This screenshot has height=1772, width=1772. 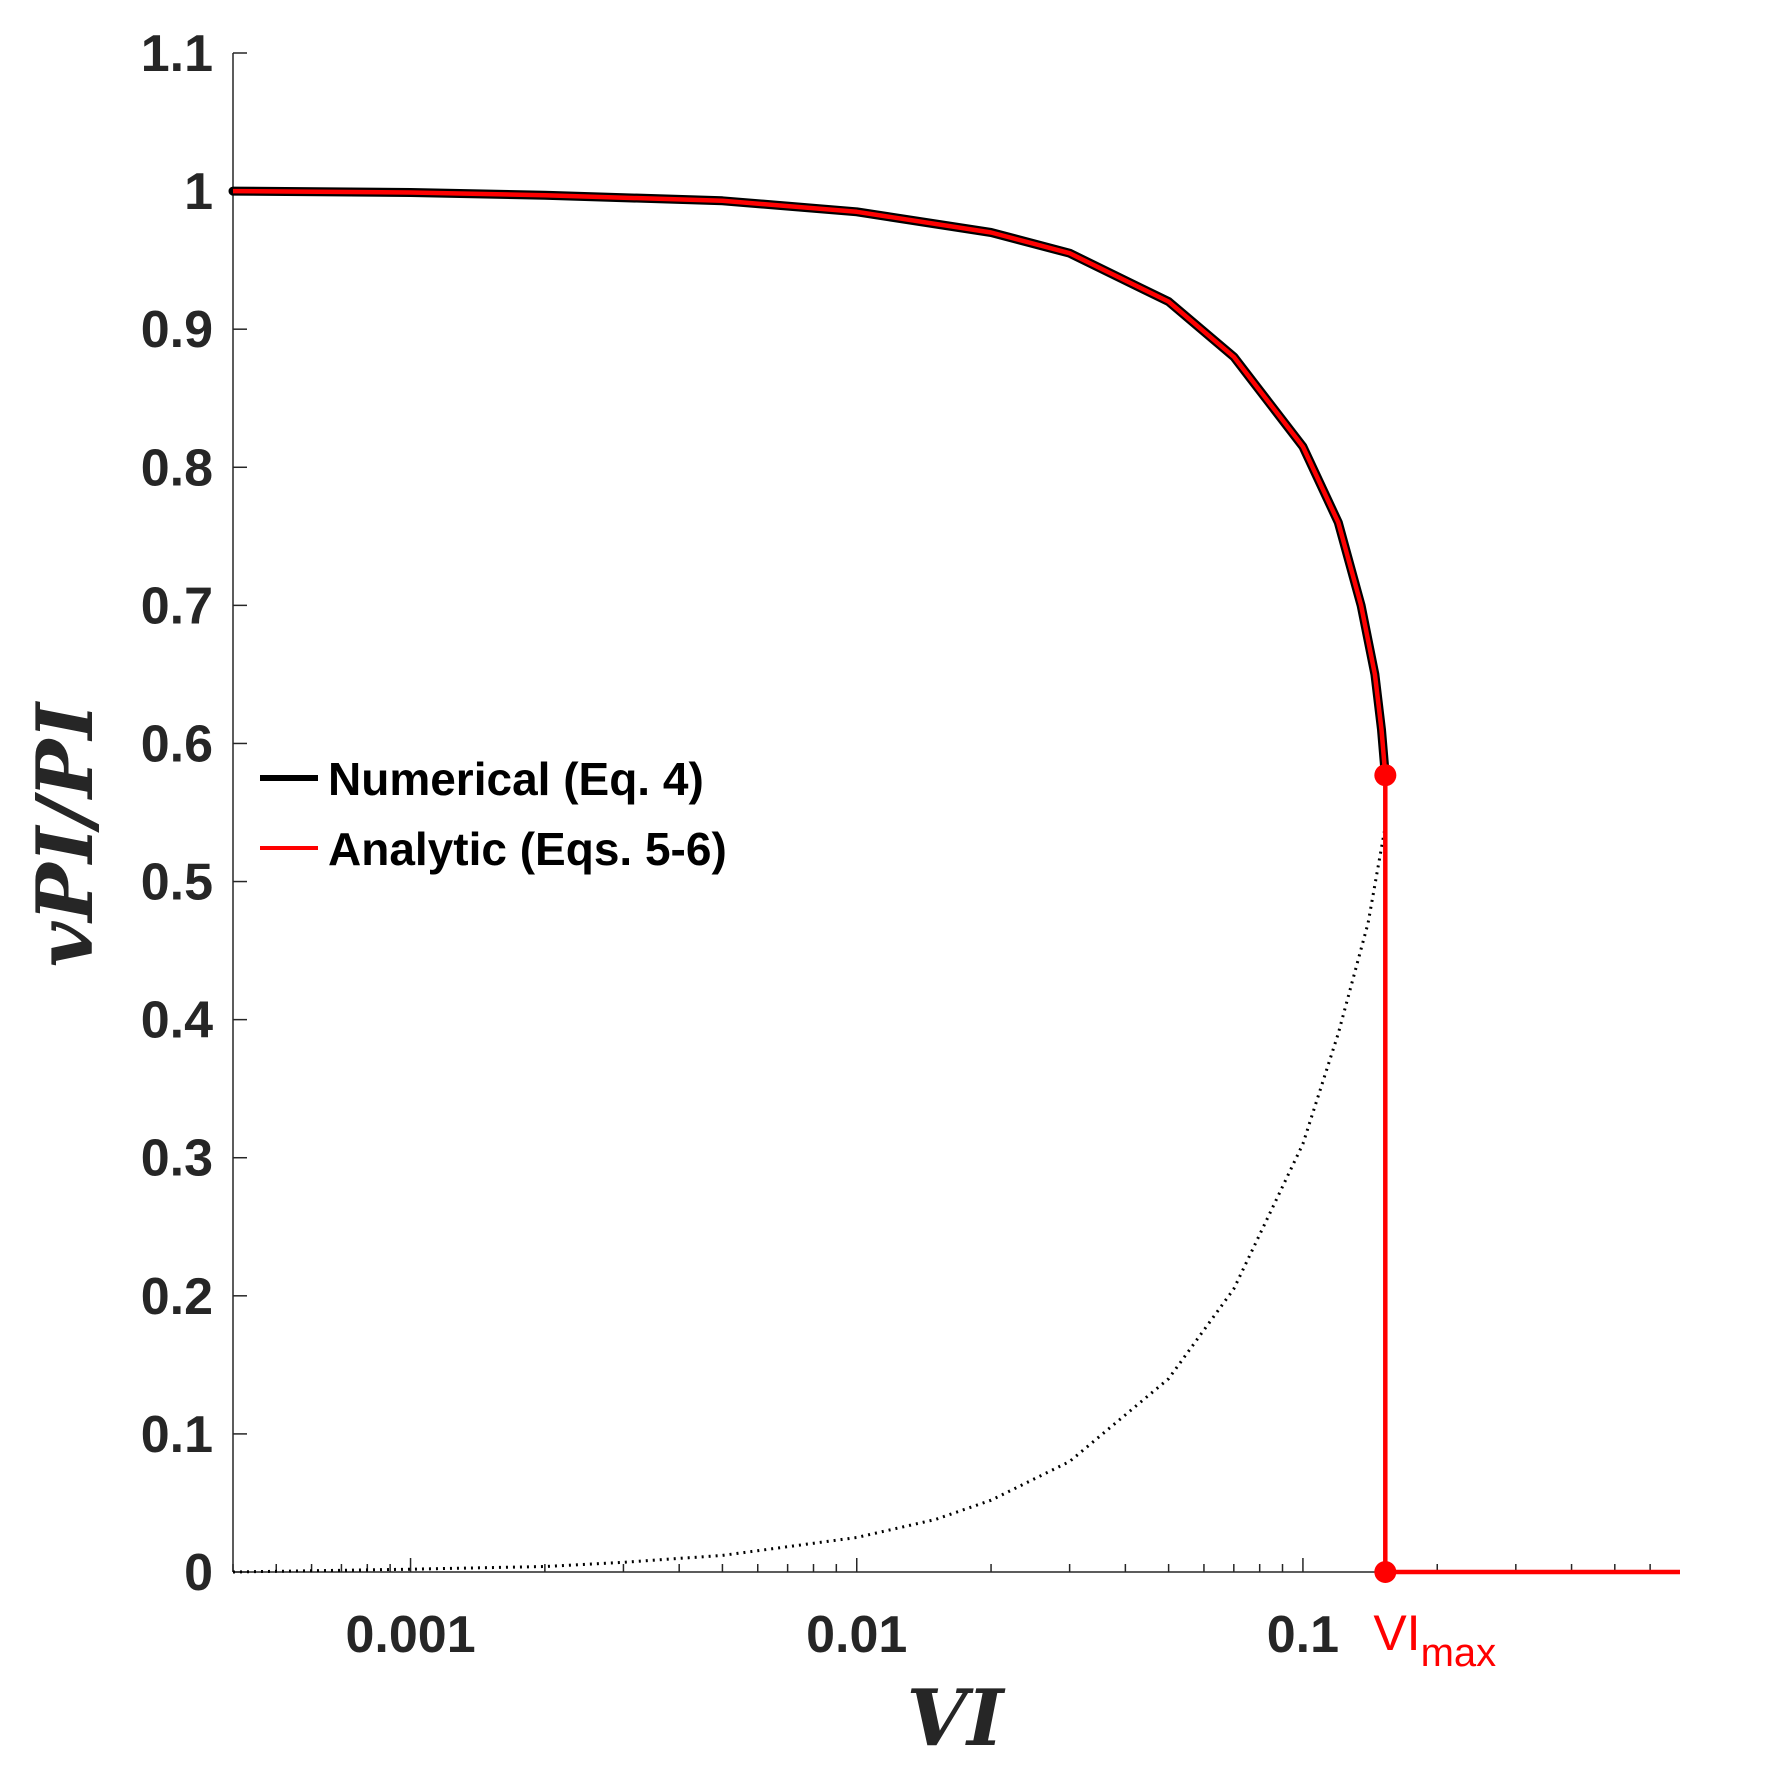 What do you see at coordinates (198, 192) in the screenshot?
I see `y-tick-label: 1` at bounding box center [198, 192].